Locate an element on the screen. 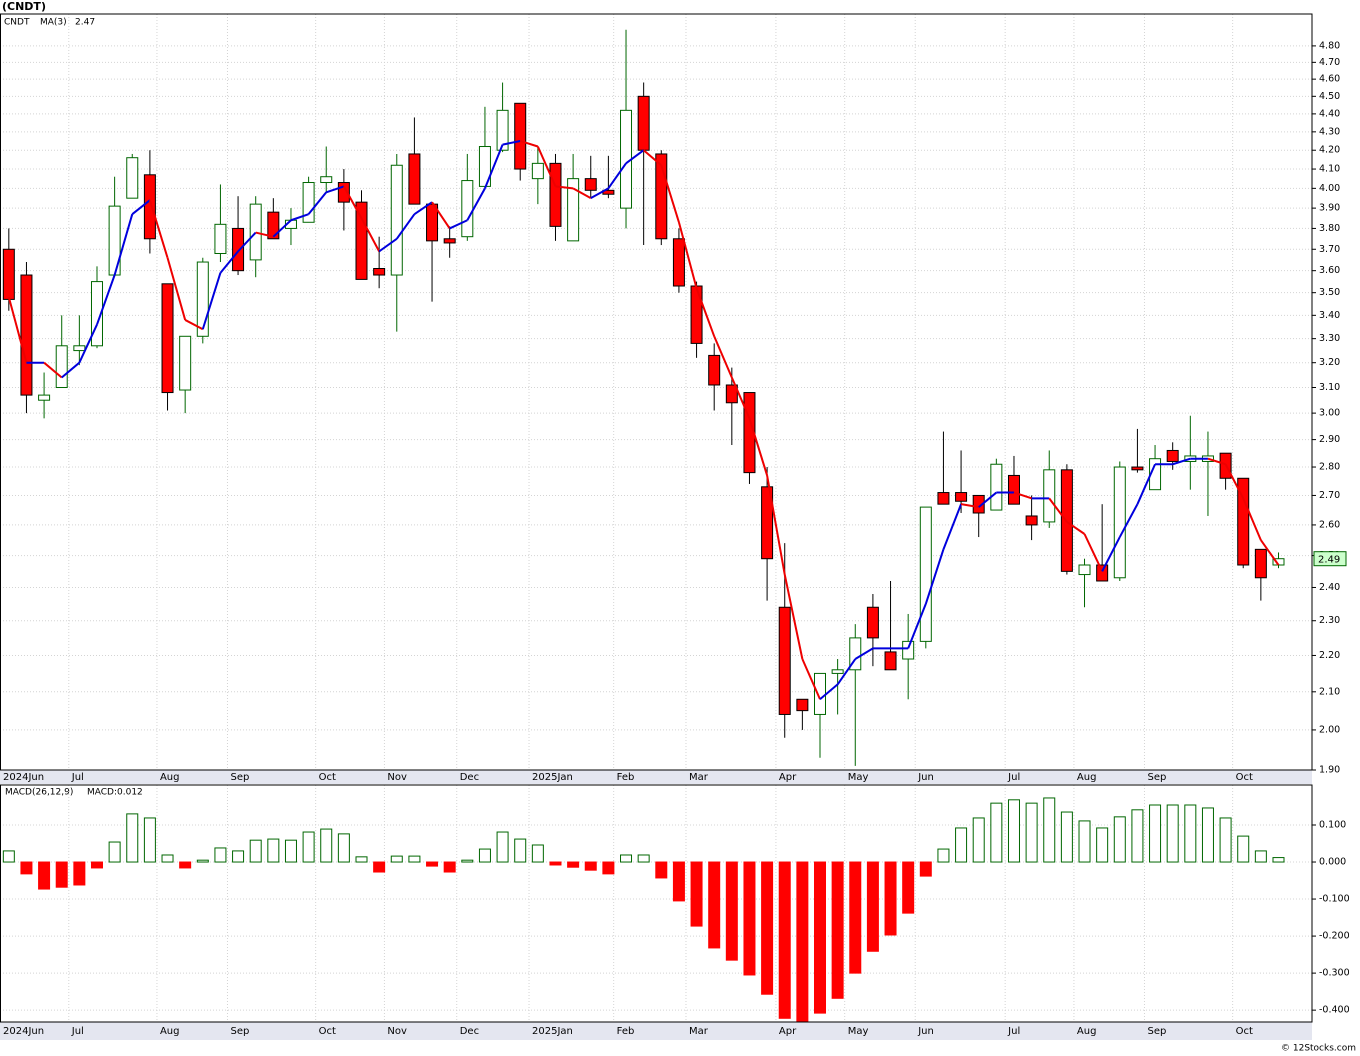  y-tick-label: 2.90 is located at coordinates (1329, 439).